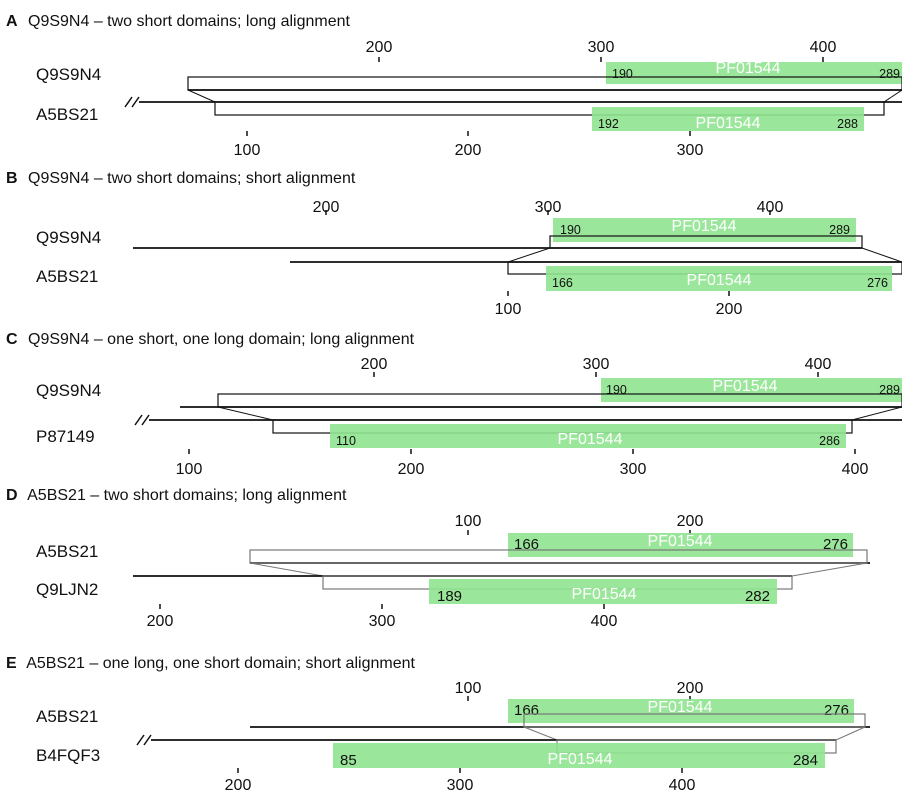  Describe the element at coordinates (67, 716) in the screenshot. I see `top-sequence-label: A5BS21` at that location.